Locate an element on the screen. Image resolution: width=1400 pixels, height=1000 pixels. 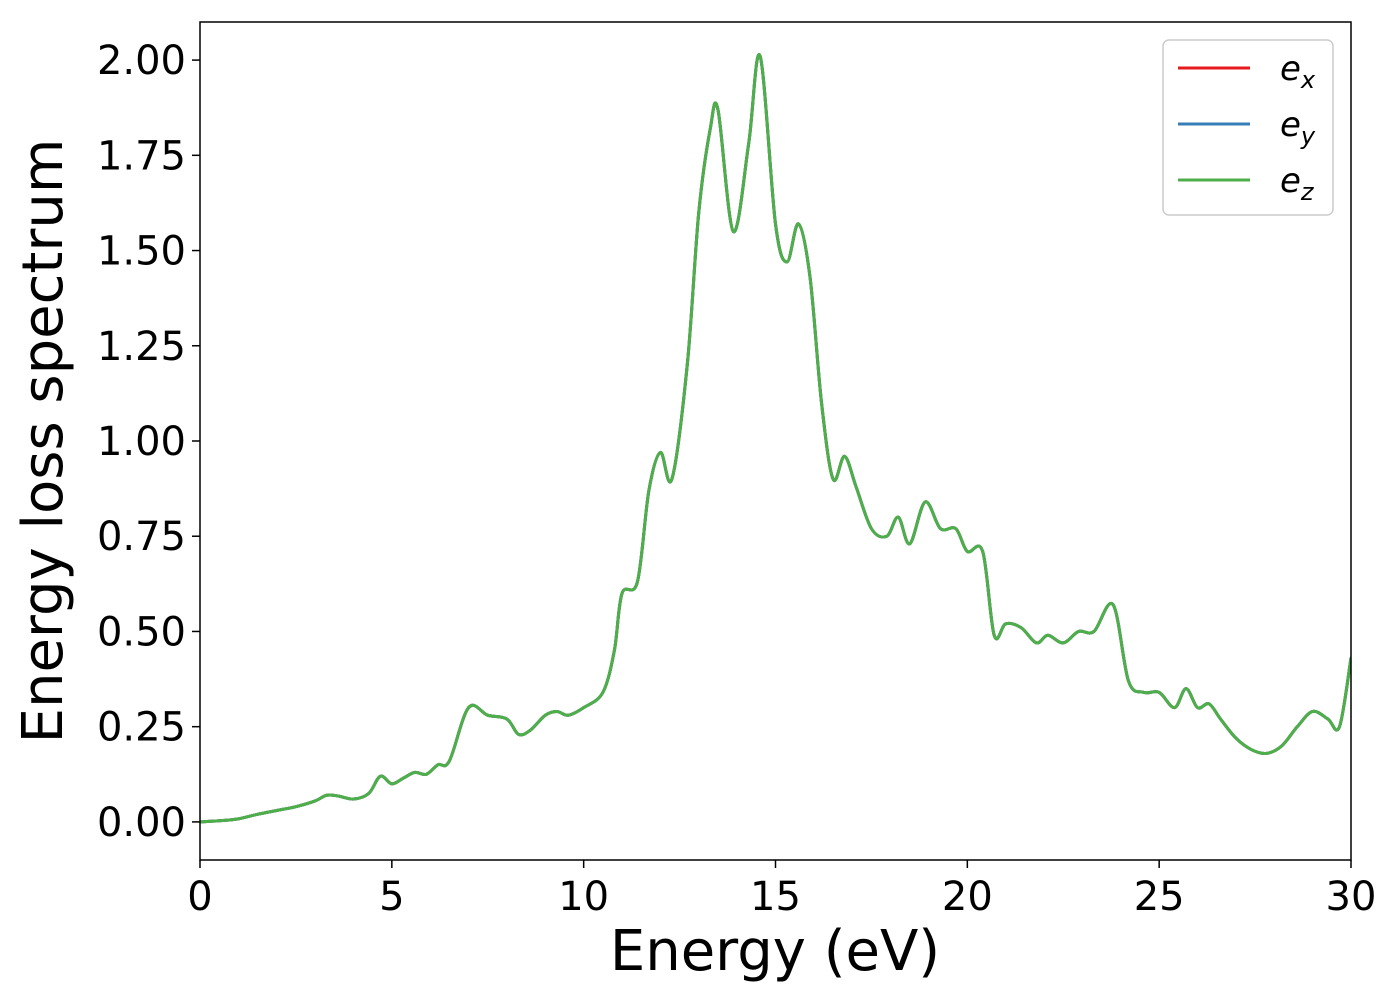
legend-box is located at coordinates (1248, 127).